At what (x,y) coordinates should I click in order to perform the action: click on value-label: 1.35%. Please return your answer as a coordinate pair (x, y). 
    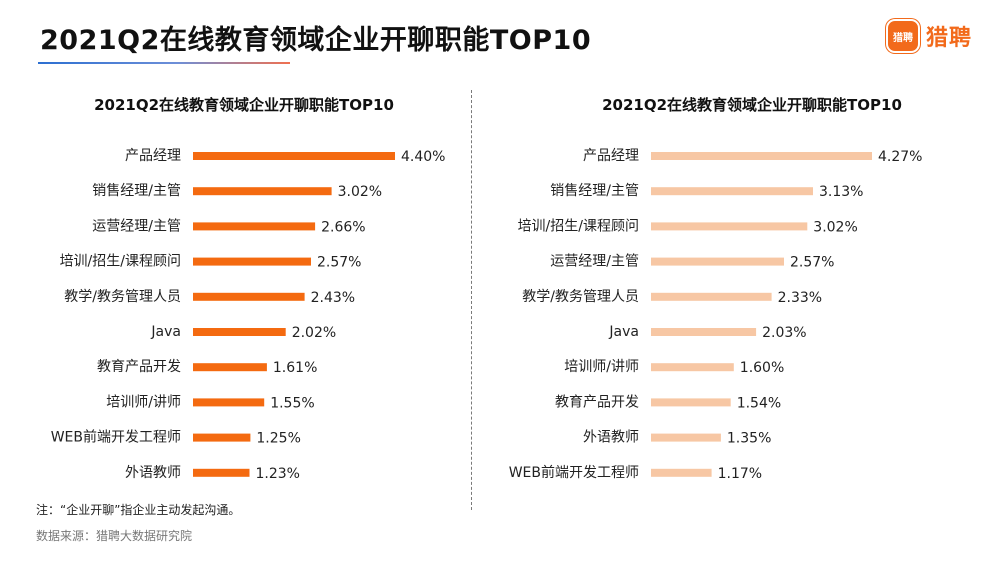
    Looking at the image, I should click on (749, 439).